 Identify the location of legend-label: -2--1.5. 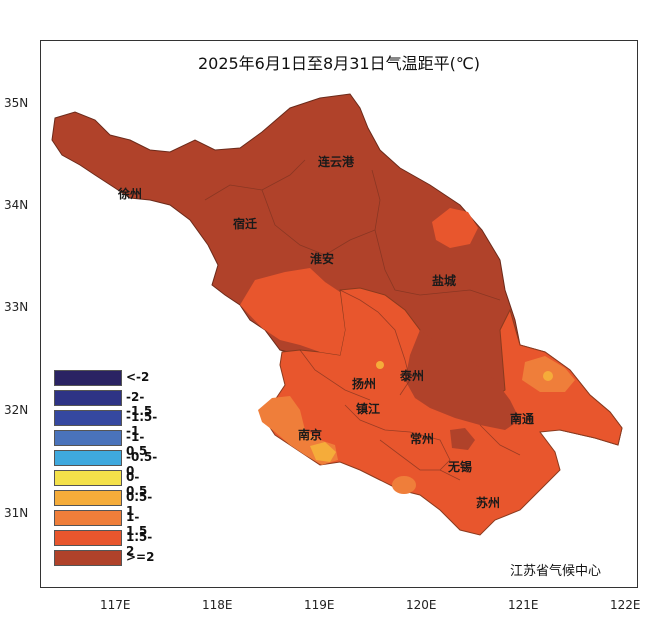
(139, 404).